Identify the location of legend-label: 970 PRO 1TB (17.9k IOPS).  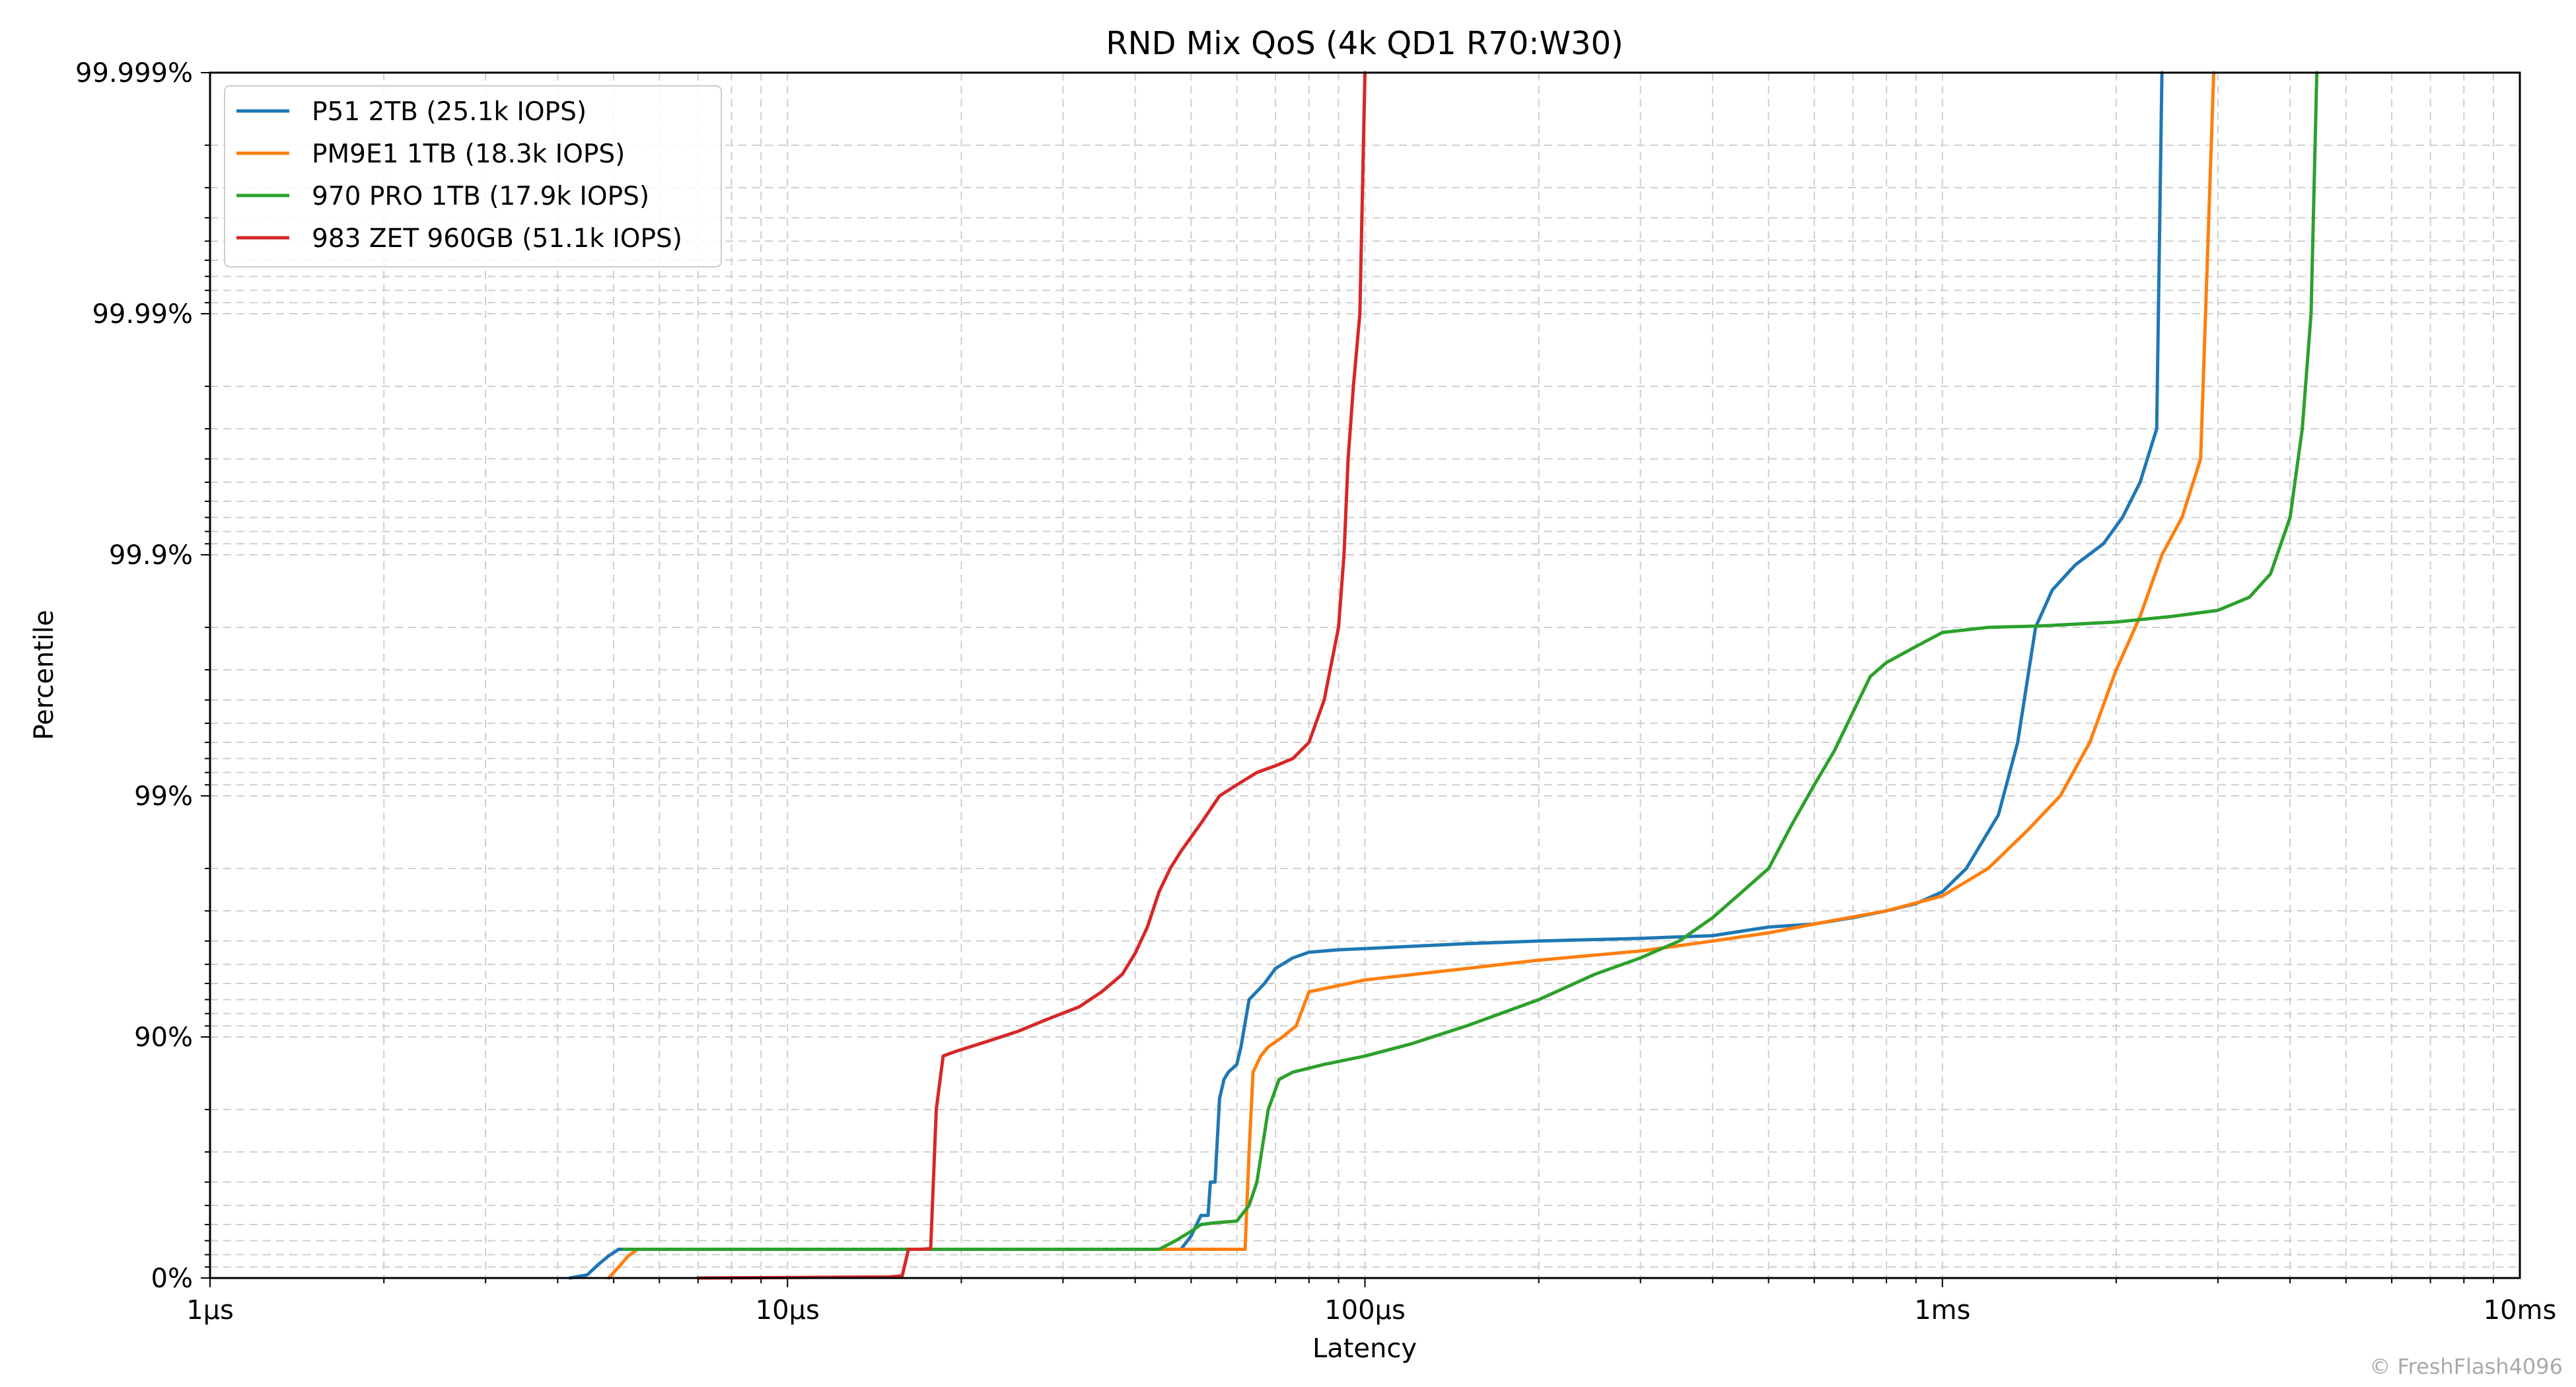
(480, 196).